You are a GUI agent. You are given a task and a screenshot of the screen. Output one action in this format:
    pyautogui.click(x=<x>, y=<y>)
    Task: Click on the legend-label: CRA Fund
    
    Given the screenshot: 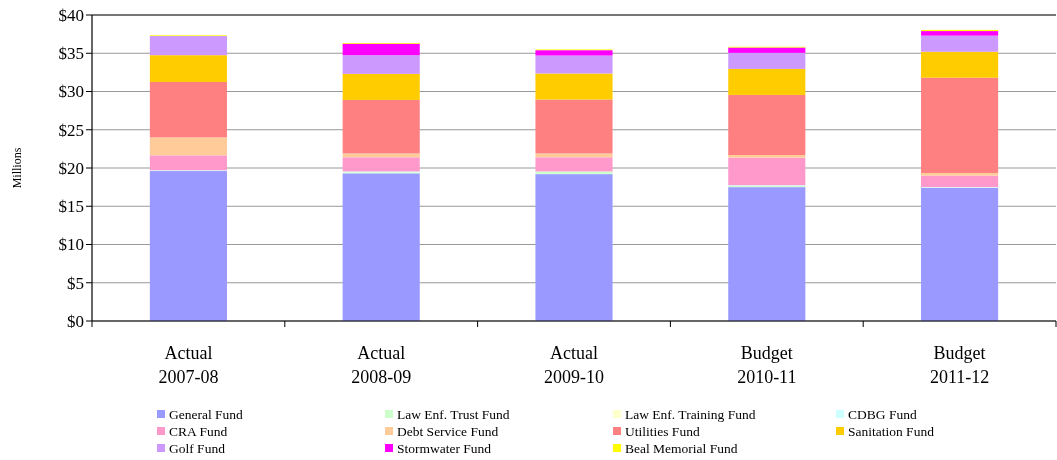 What is the action you would take?
    pyautogui.click(x=198, y=431)
    